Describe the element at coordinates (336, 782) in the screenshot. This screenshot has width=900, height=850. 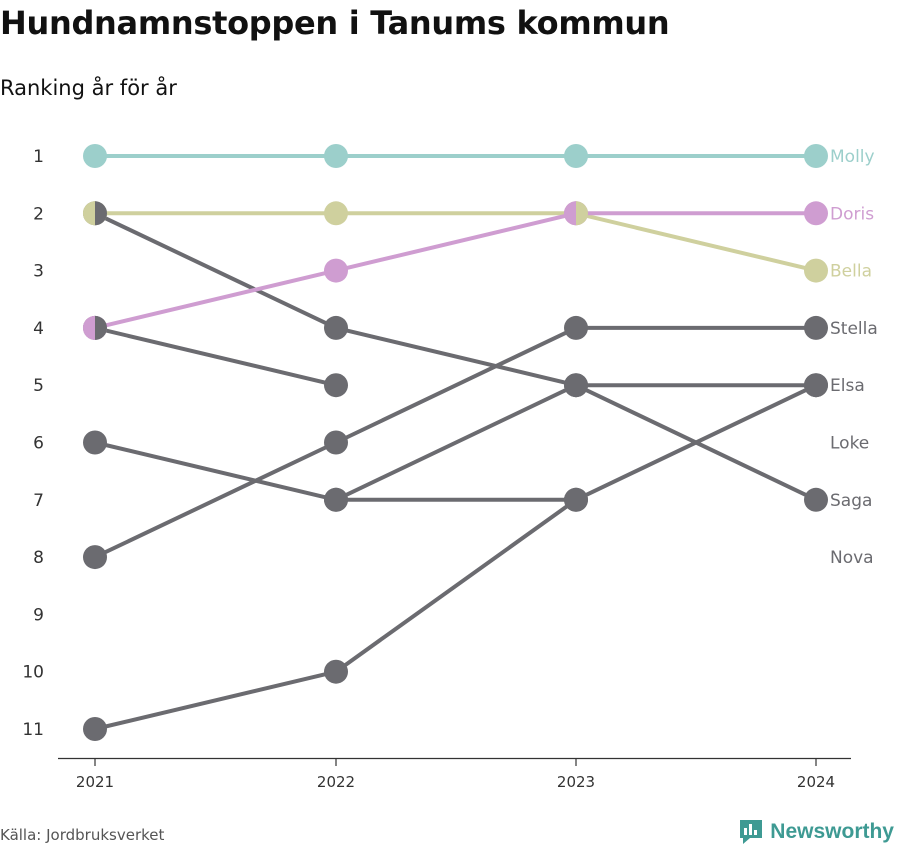
I see `x-tick-label: 2022` at that location.